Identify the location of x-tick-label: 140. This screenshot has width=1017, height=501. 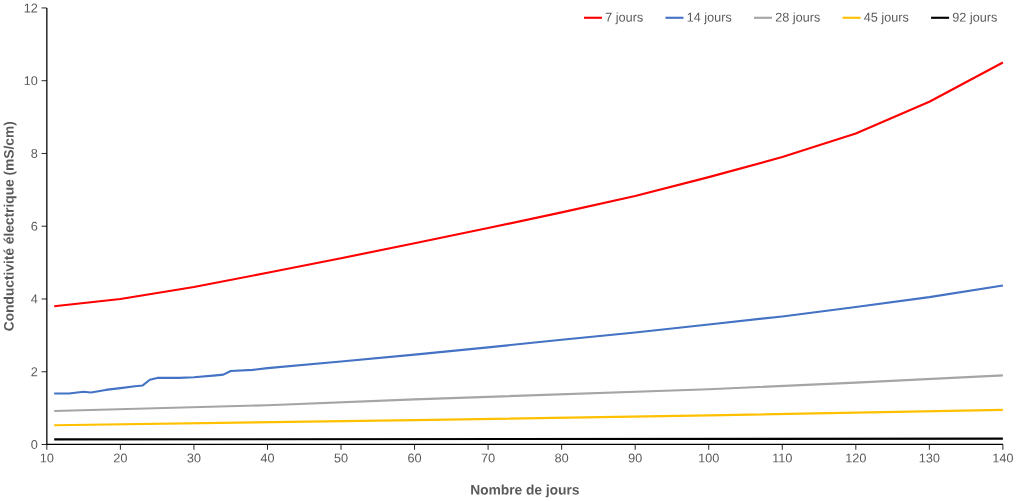
(1003, 458).